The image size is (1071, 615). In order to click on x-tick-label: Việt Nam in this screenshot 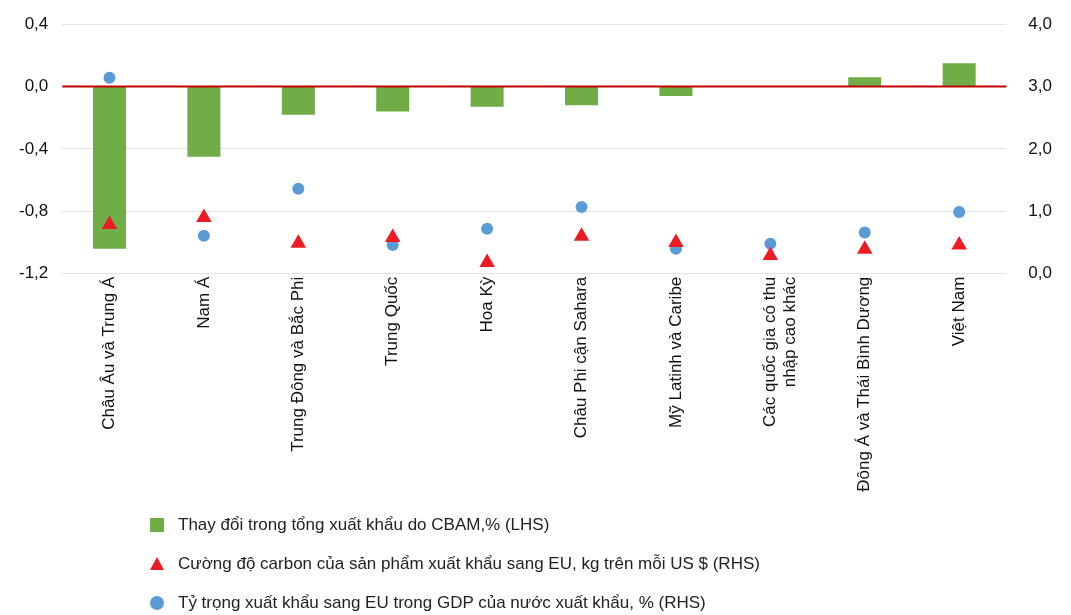, I will do `click(958, 311)`.